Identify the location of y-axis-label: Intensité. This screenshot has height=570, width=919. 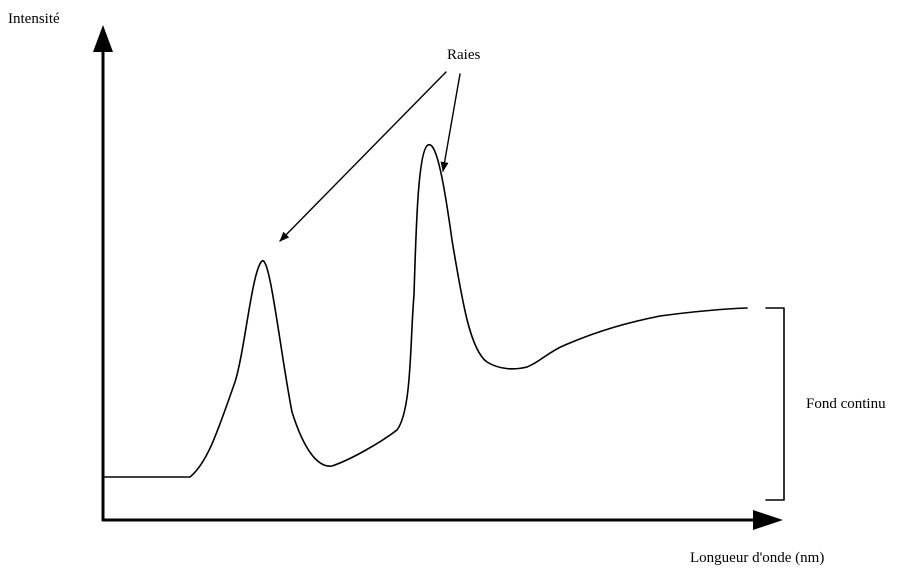
(34, 19).